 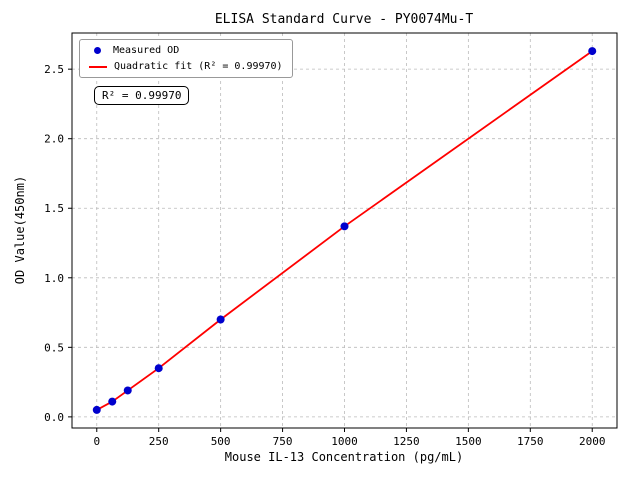 I want to click on legend-label: Quadratic fit (R² = 0.99970), so click(x=198, y=66).